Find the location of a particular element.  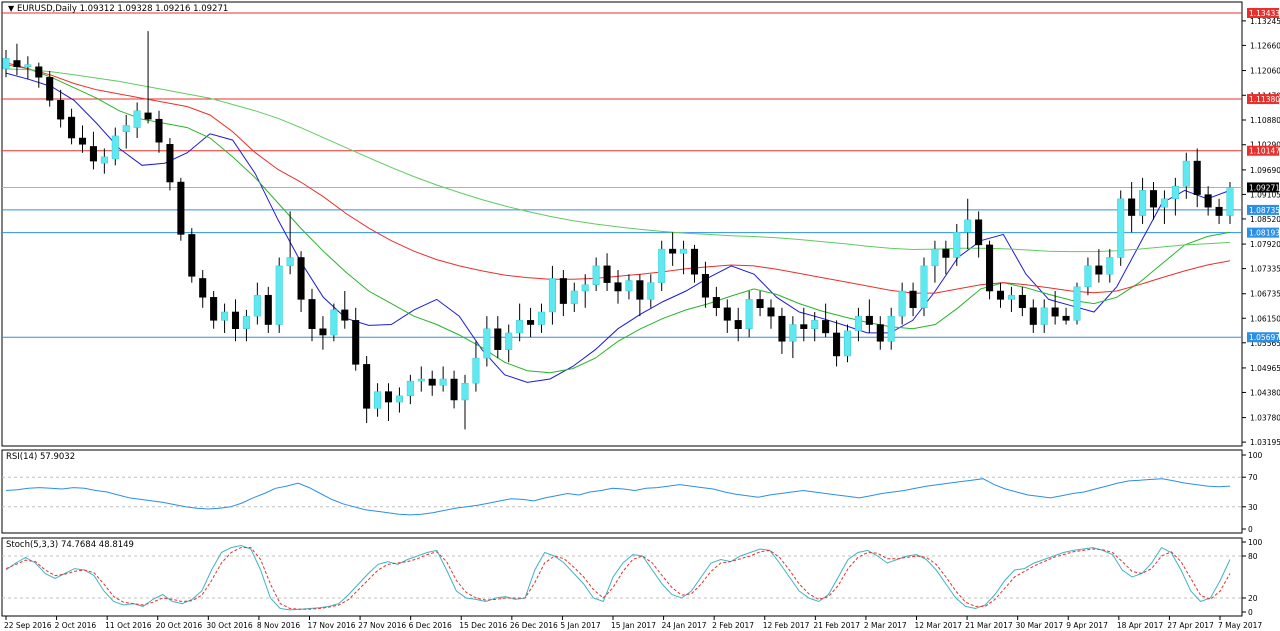

level-label: 1.08735 is located at coordinates (1264, 210).